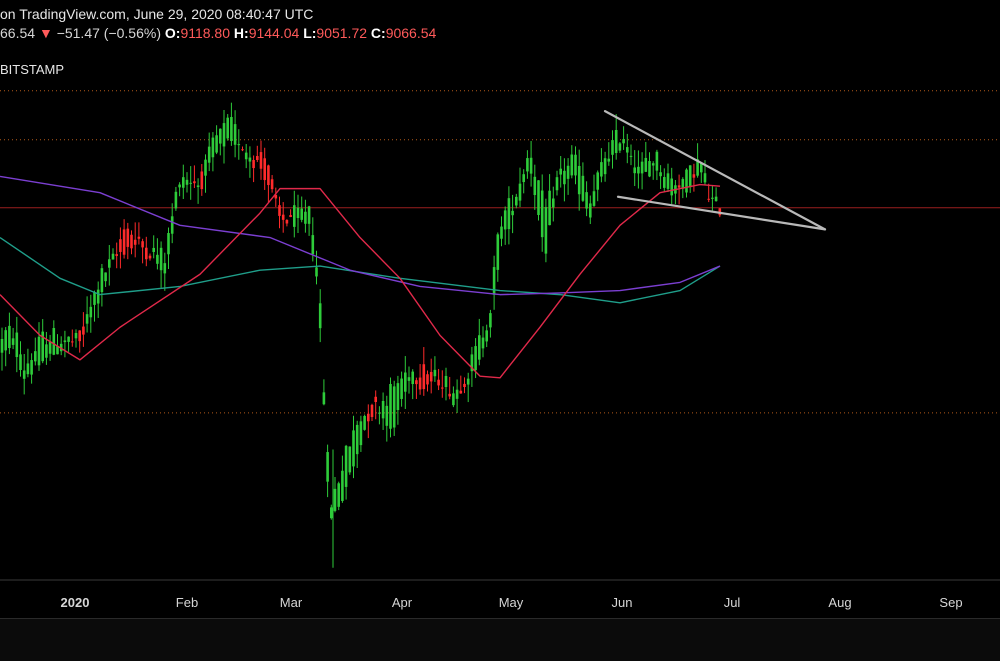  What do you see at coordinates (360, 235) in the screenshot?
I see `ma-mid-line` at bounding box center [360, 235].